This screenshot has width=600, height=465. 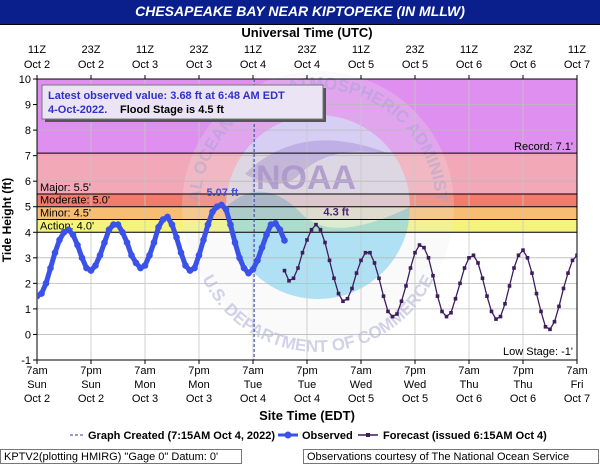 I want to click on top-tick-time: 11Z, so click(x=145, y=50).